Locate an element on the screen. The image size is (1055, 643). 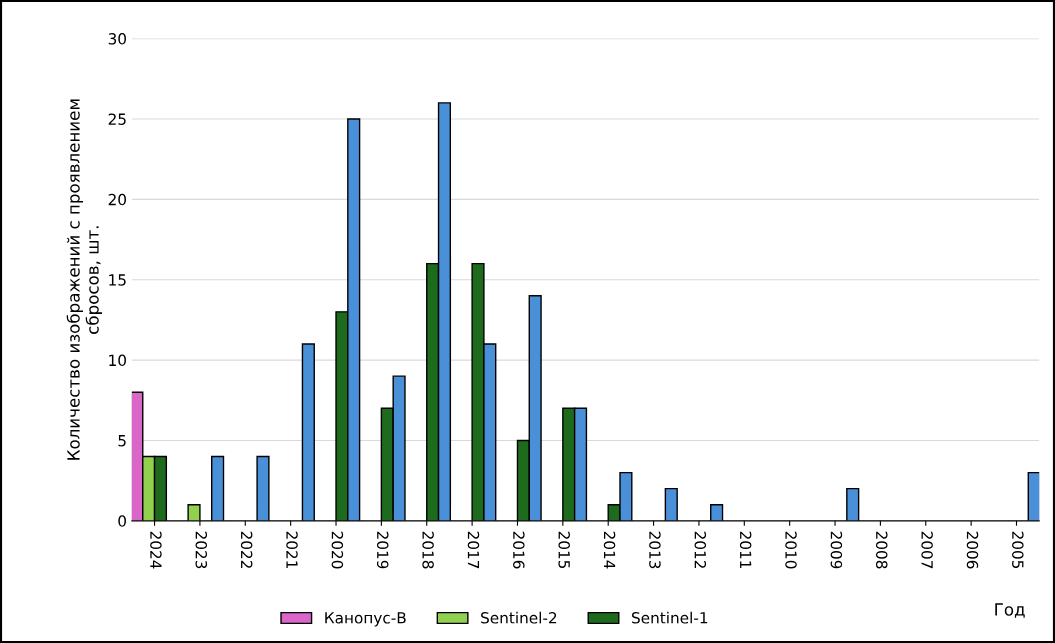
x-tick-label: 2008 is located at coordinates (881, 550).